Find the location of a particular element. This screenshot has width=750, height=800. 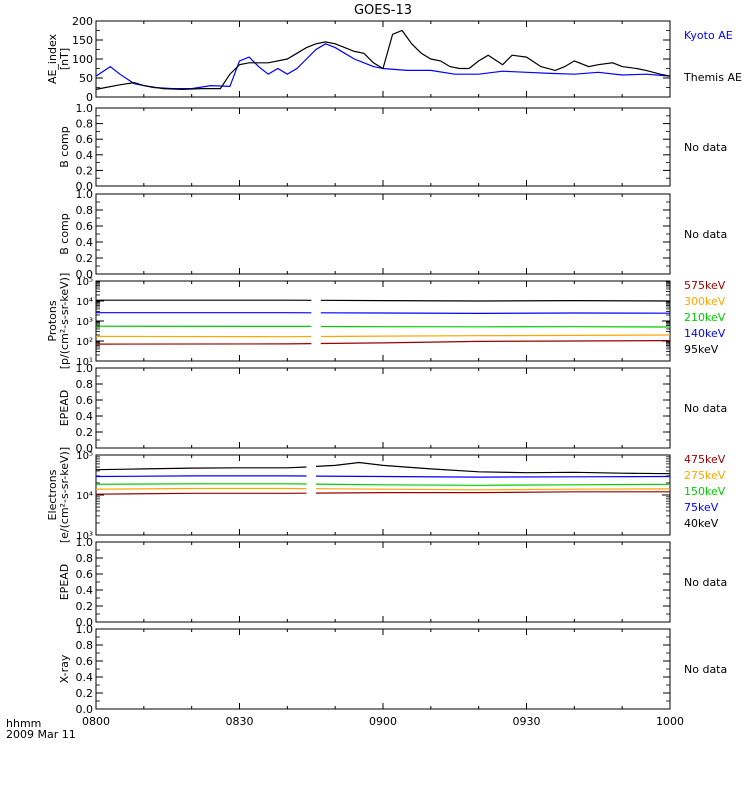

legend-entry: 95keV is located at coordinates (701, 349).